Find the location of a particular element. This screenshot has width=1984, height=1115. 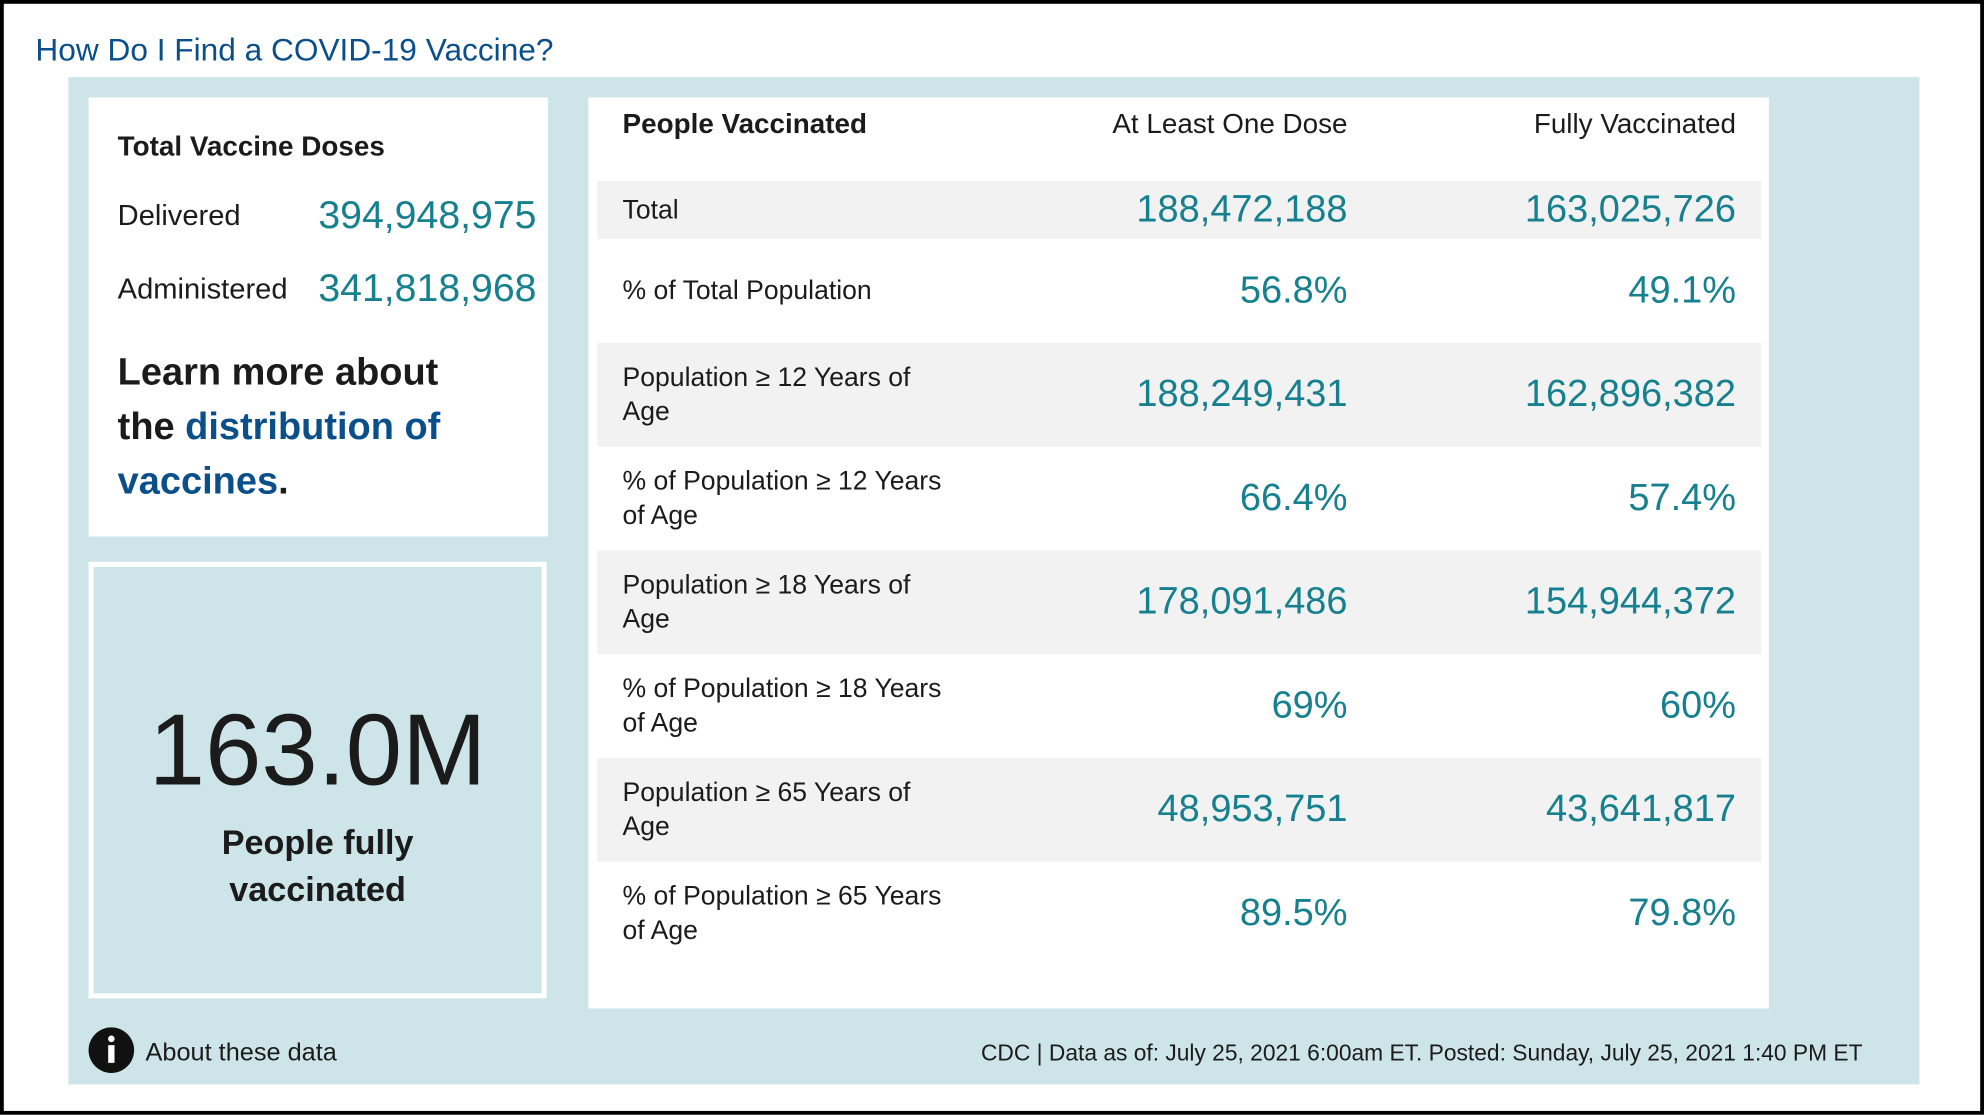

cell-value: 56.8% is located at coordinates (1293, 290).